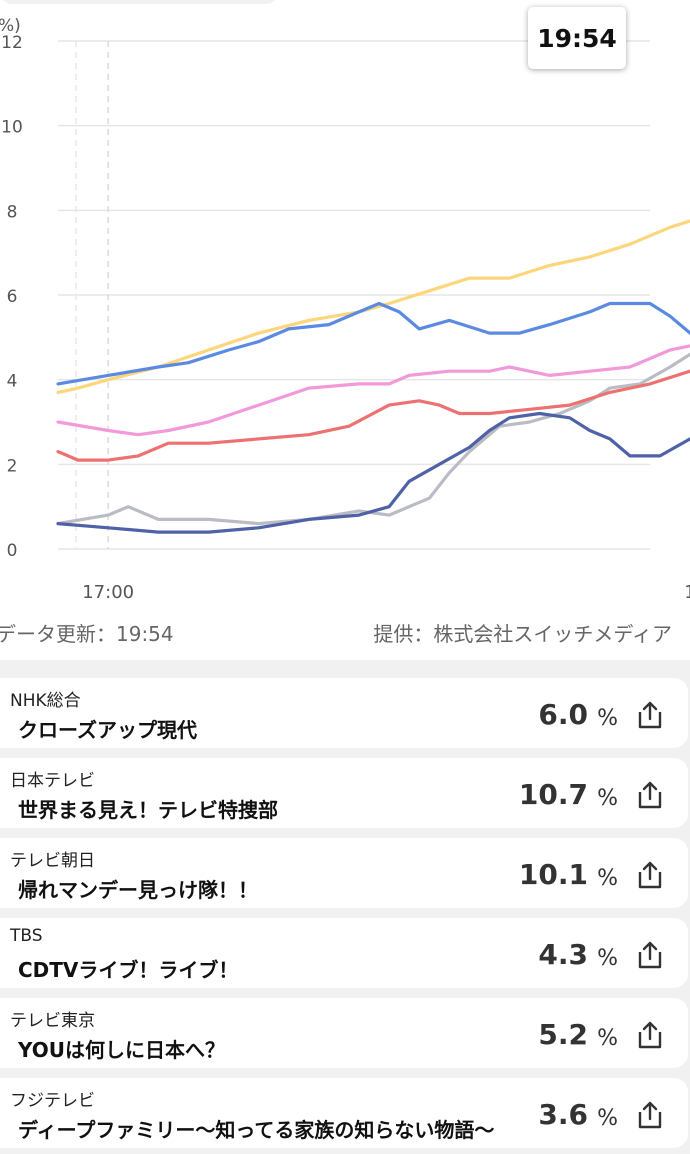 Image resolution: width=690 pixels, height=1154 pixels. Describe the element at coordinates (522, 634) in the screenshot. I see `data-source: 提供：株式会社スイッチメディア` at that location.